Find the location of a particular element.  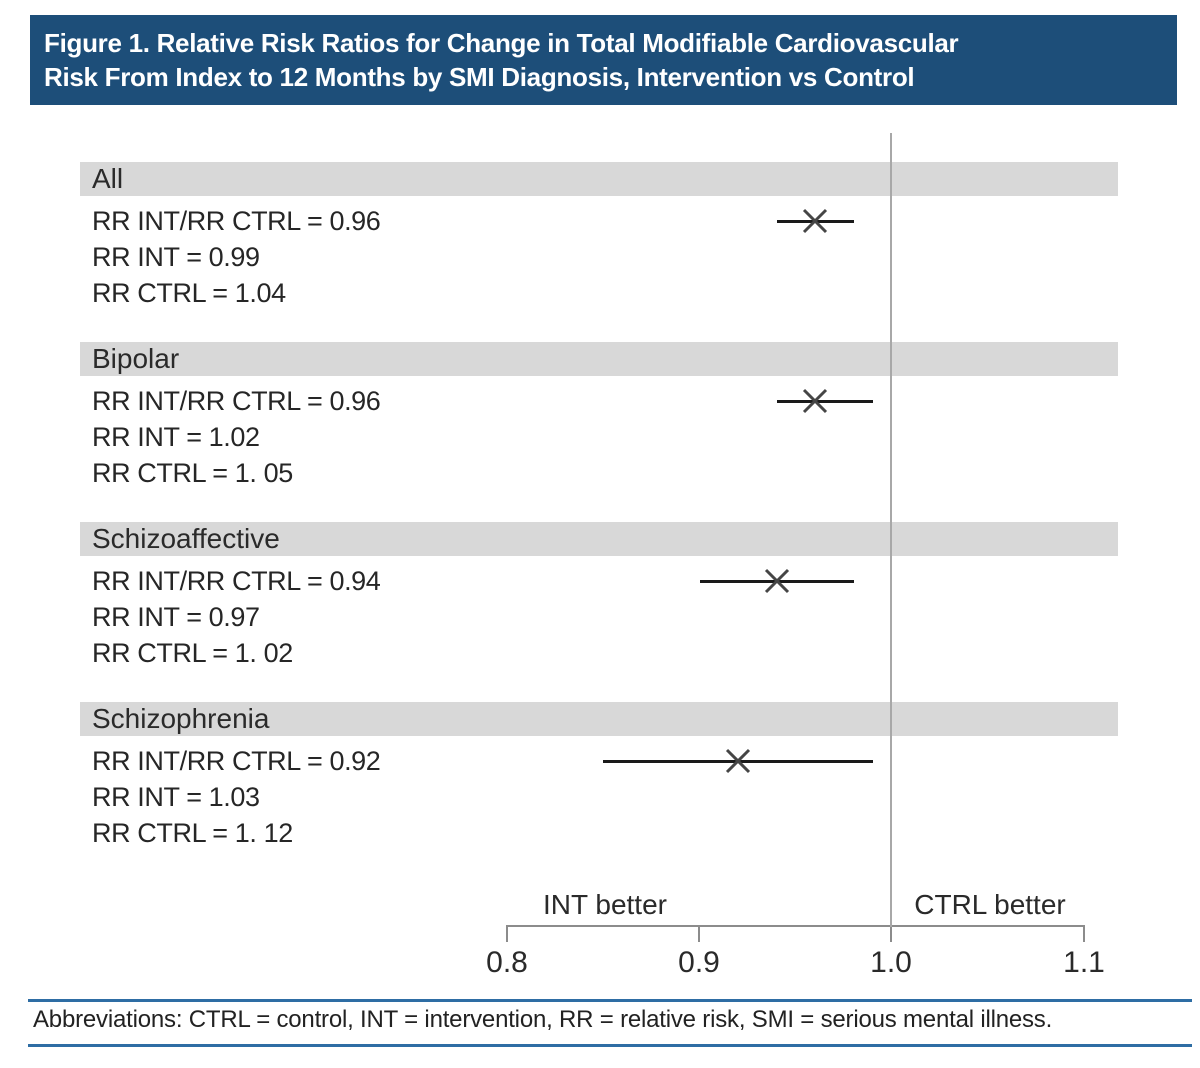

footer-rule-bottom is located at coordinates (610, 1045).